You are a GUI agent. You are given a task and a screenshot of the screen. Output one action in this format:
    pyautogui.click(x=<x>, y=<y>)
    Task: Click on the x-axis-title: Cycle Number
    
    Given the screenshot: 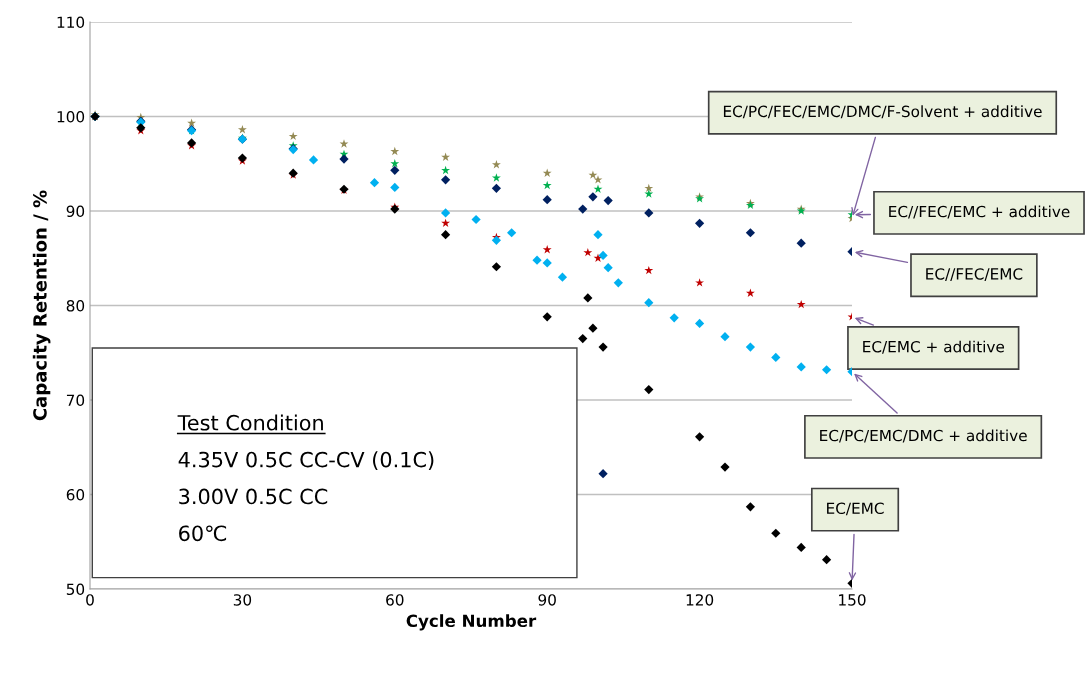 What is the action you would take?
    pyautogui.click(x=471, y=622)
    